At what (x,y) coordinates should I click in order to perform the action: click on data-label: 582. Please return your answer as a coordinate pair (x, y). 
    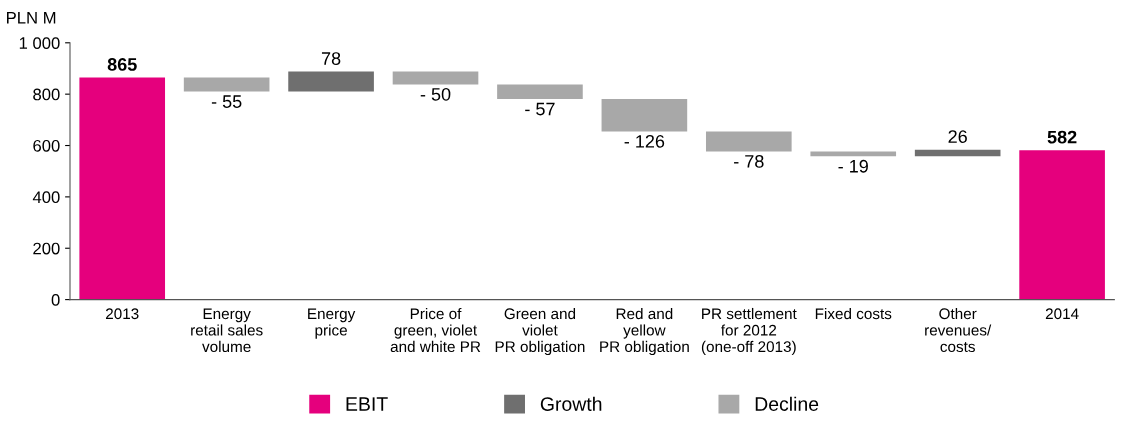
    Looking at the image, I should click on (1062, 137).